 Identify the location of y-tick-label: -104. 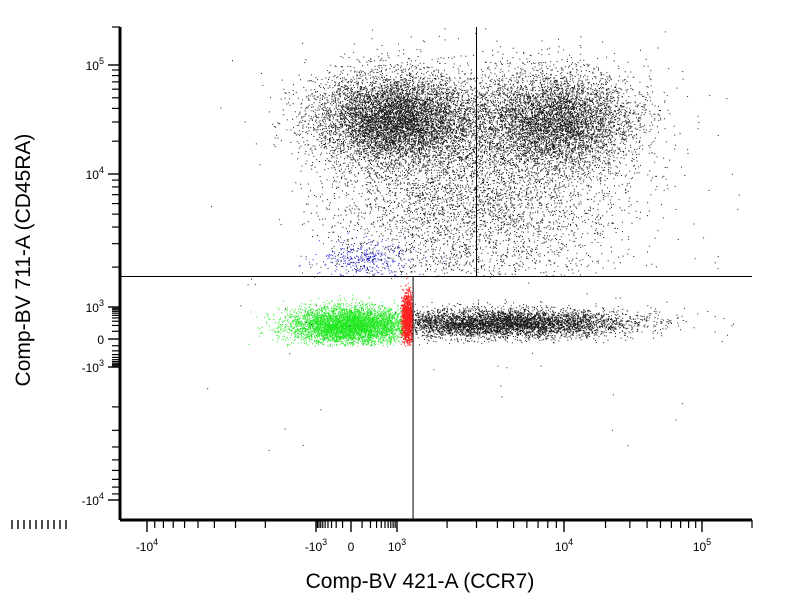
(93, 499).